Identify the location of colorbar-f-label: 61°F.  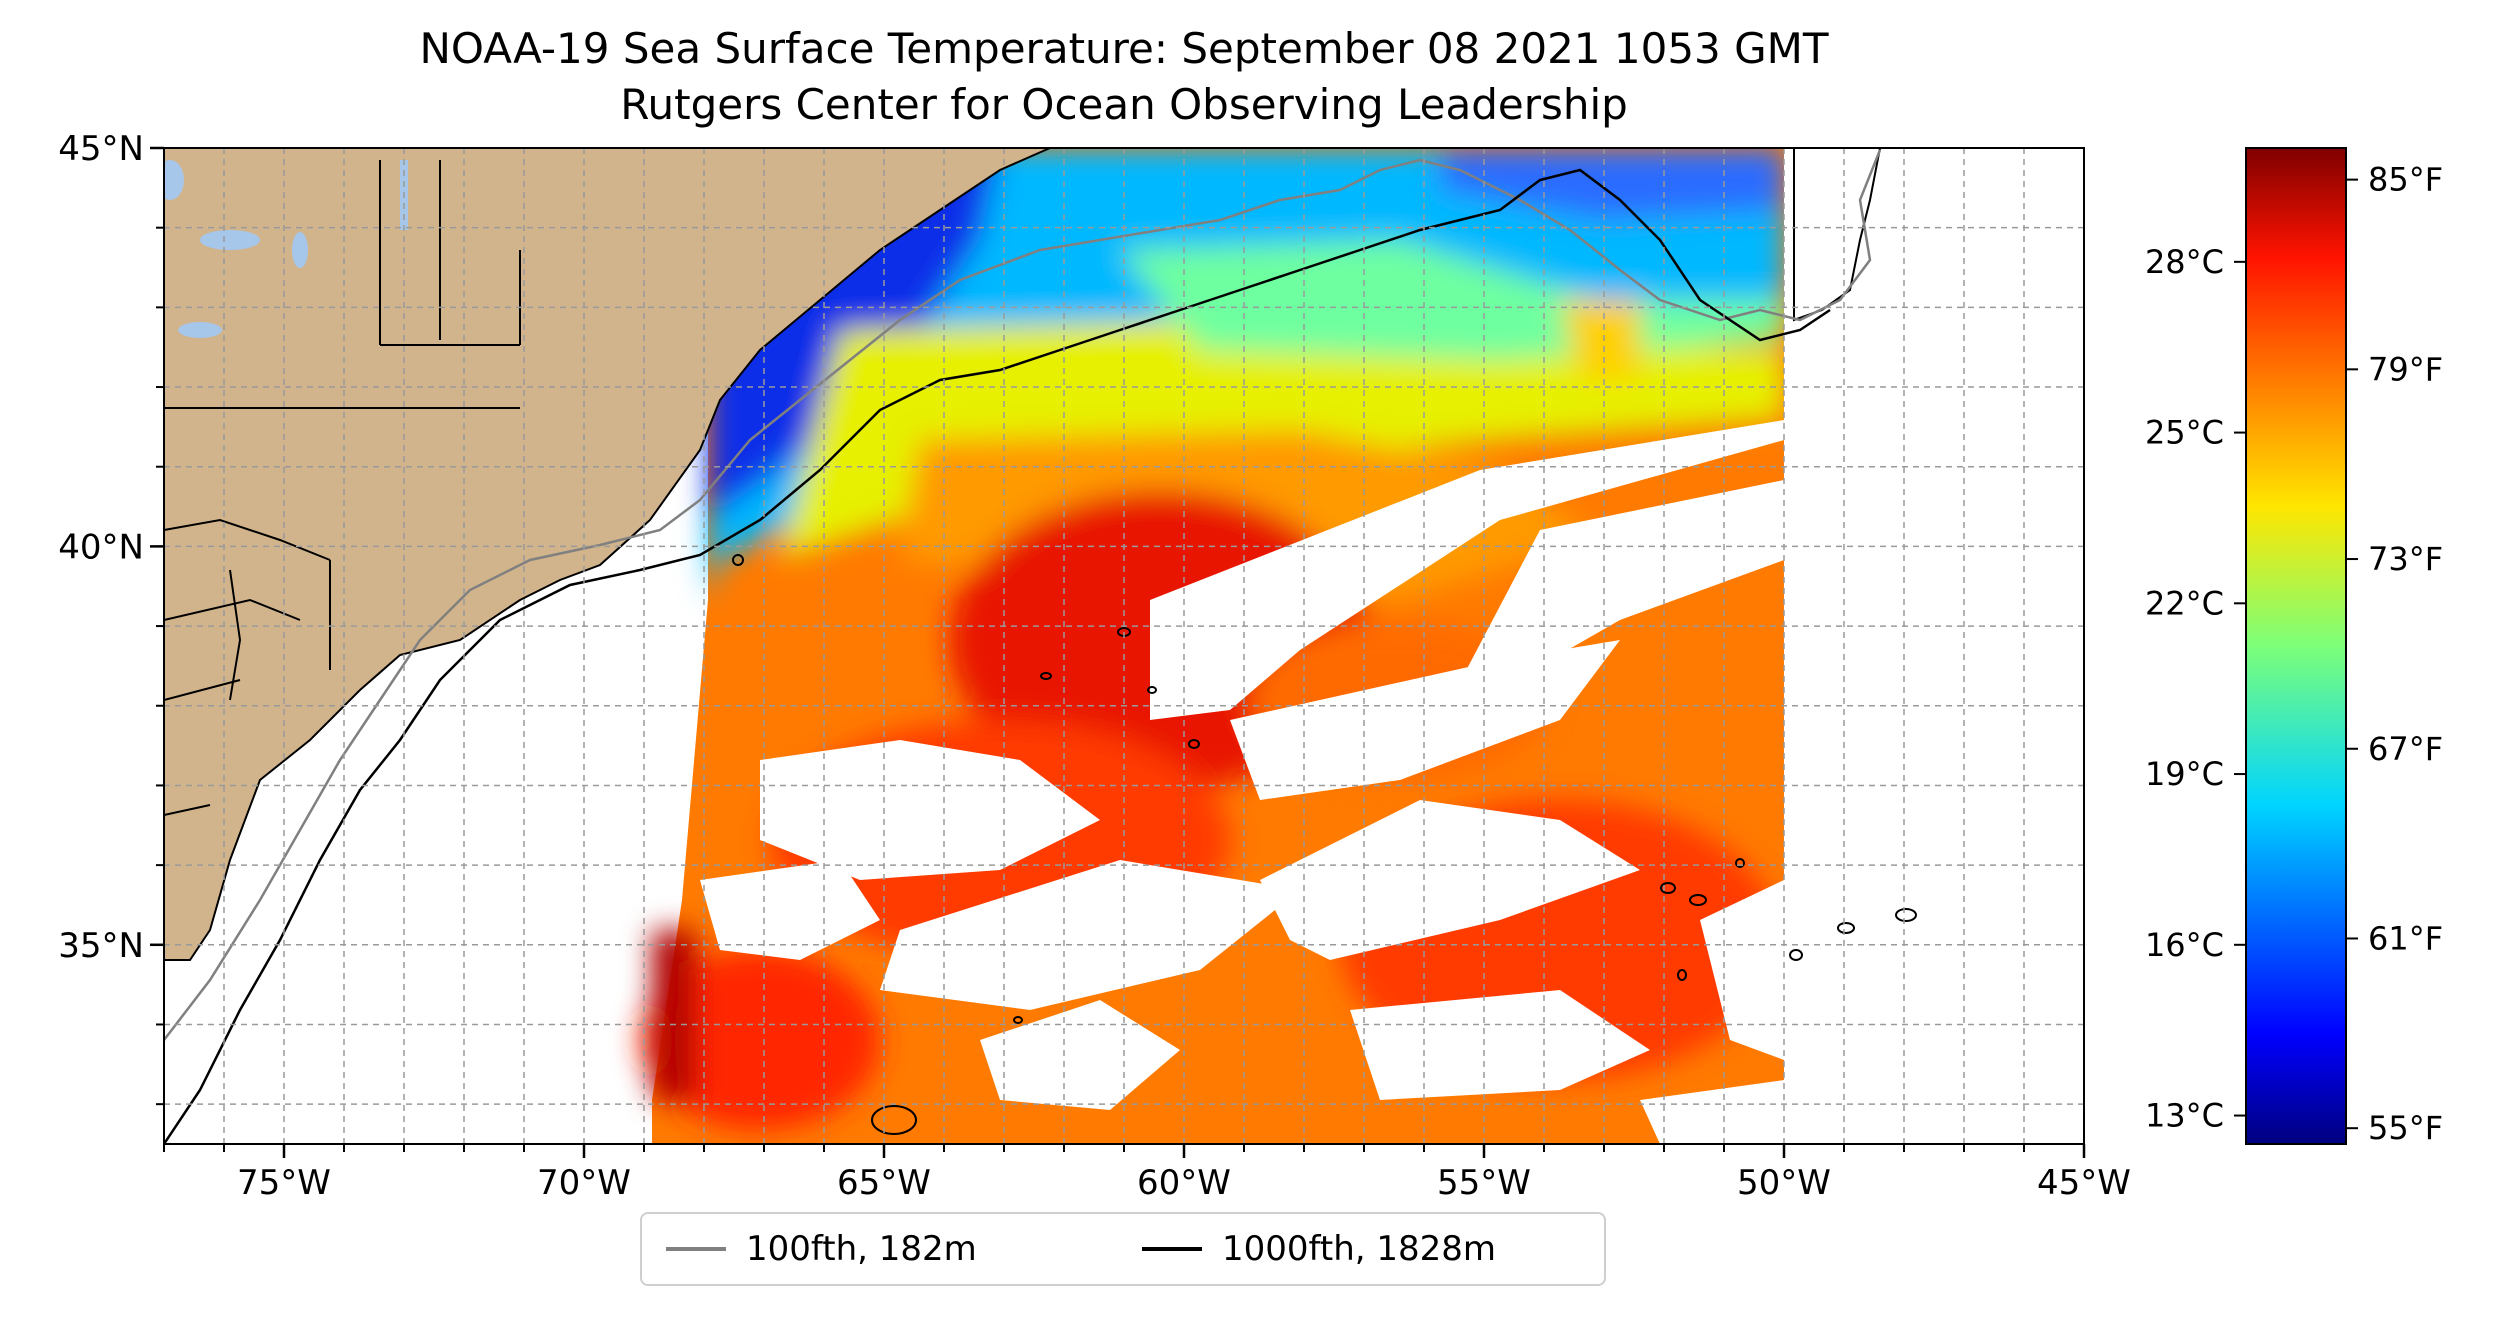
(2405, 938).